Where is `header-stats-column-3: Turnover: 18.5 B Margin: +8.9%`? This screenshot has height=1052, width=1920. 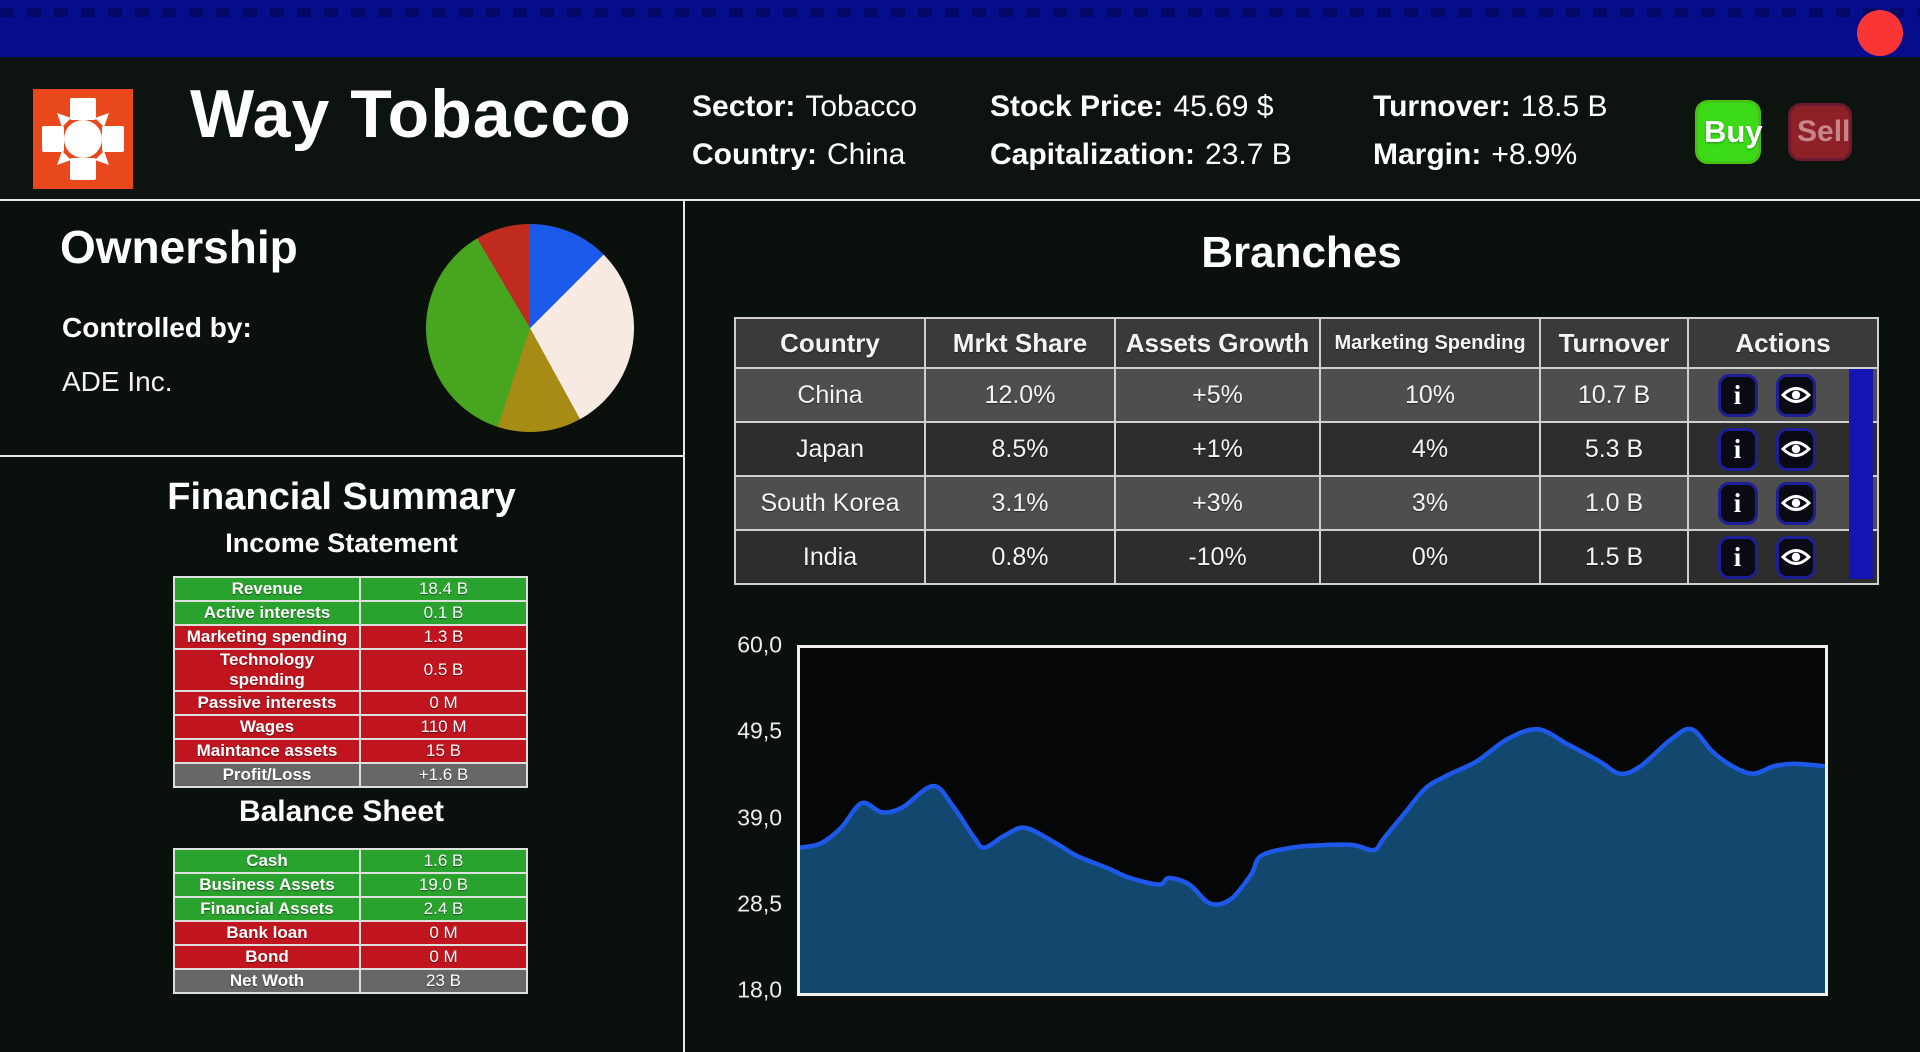 header-stats-column-3: Turnover: 18.5 B Margin: +8.9% is located at coordinates (1490, 131).